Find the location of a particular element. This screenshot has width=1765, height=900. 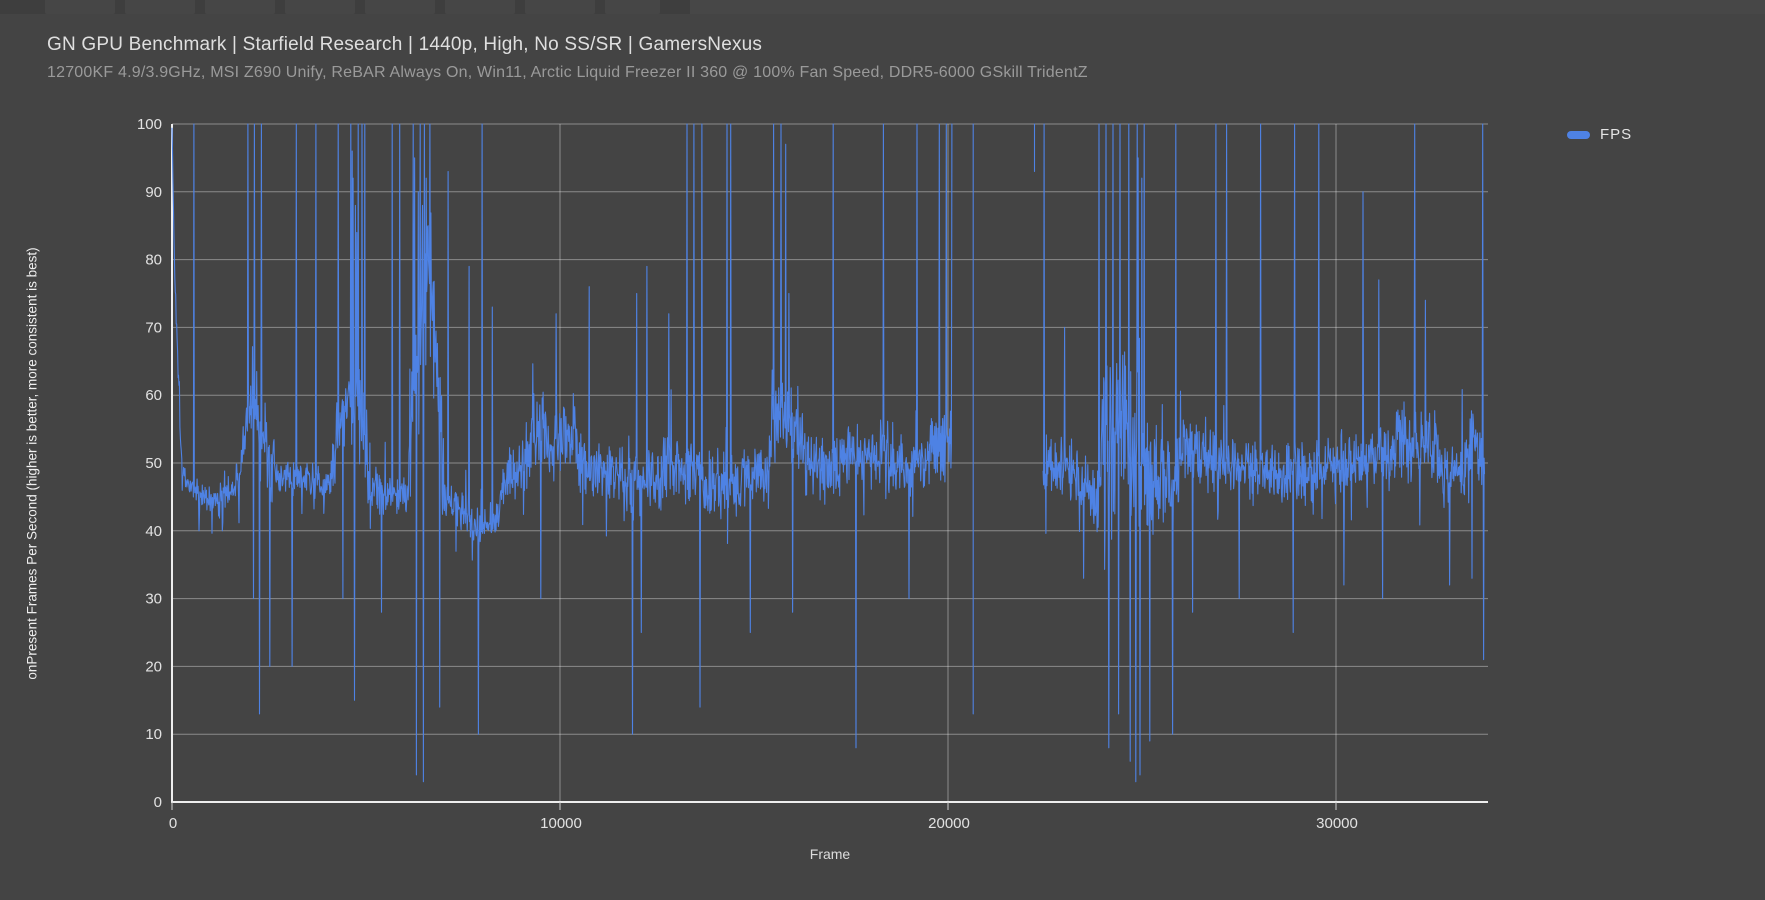

y-tick-label-40: 40 is located at coordinates (153, 531).